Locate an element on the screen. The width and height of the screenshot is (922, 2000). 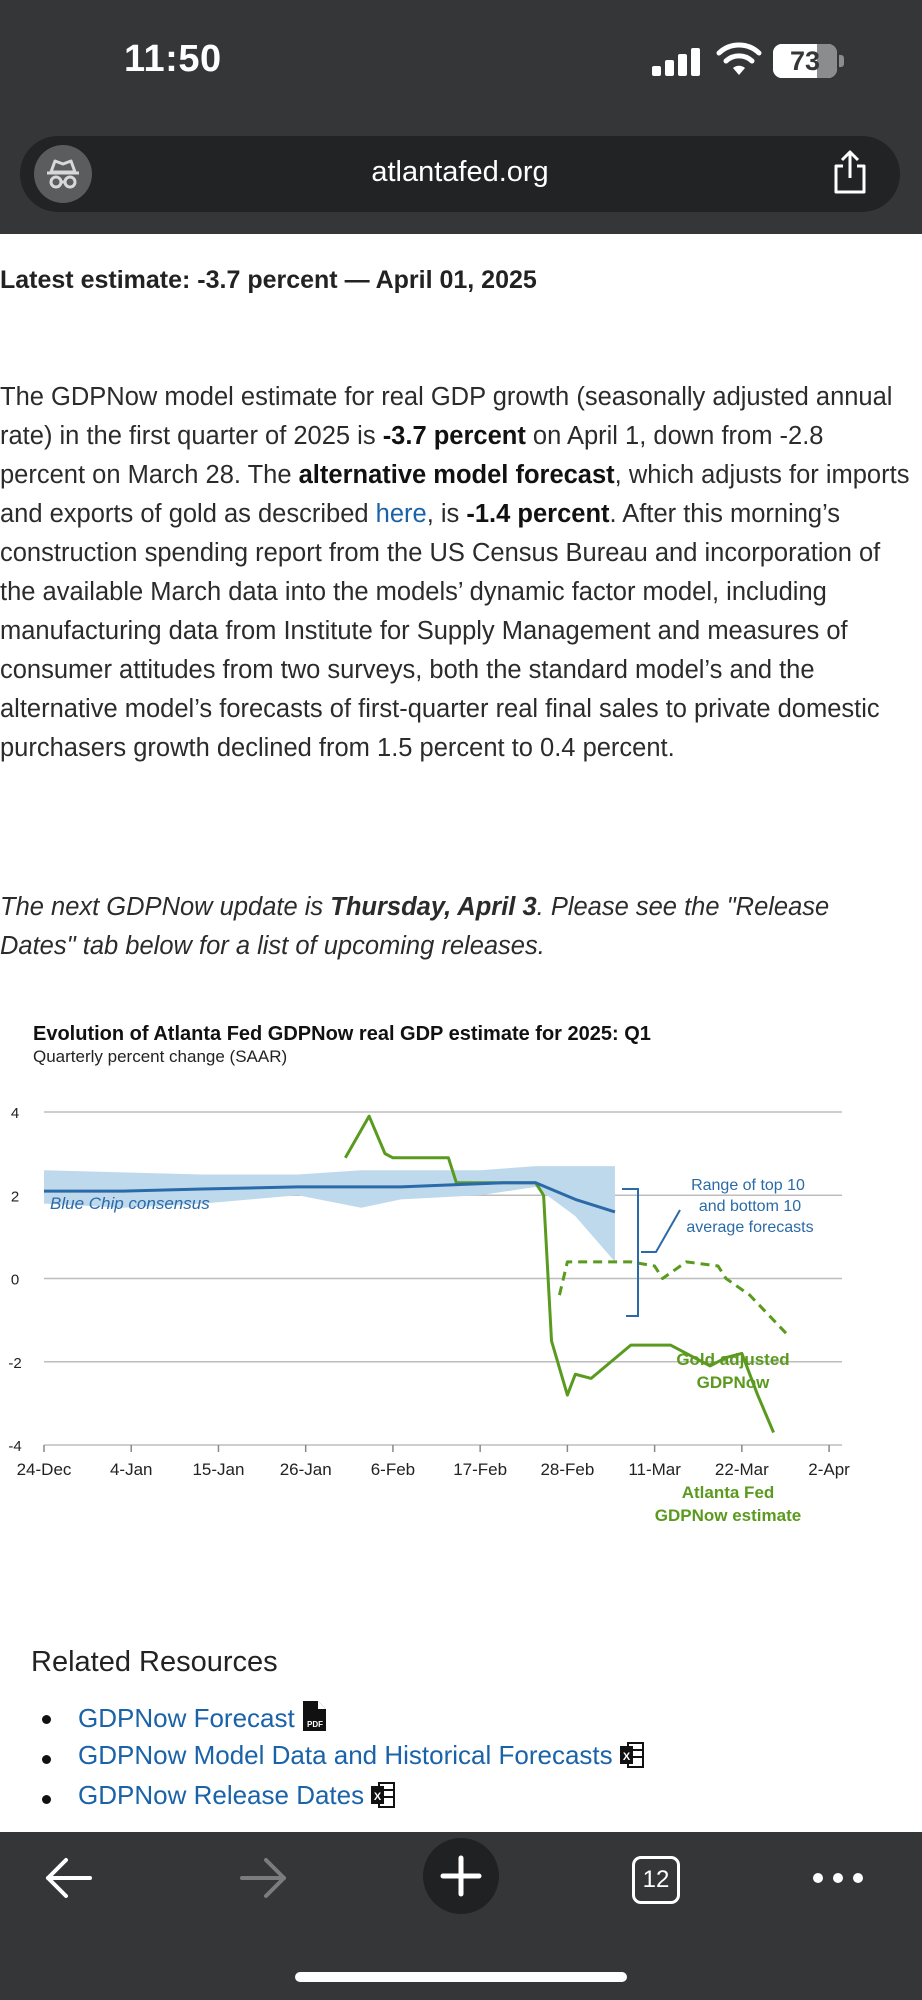
list-item: GDPNow Release Dates X is located at coordinates (343, 1800).